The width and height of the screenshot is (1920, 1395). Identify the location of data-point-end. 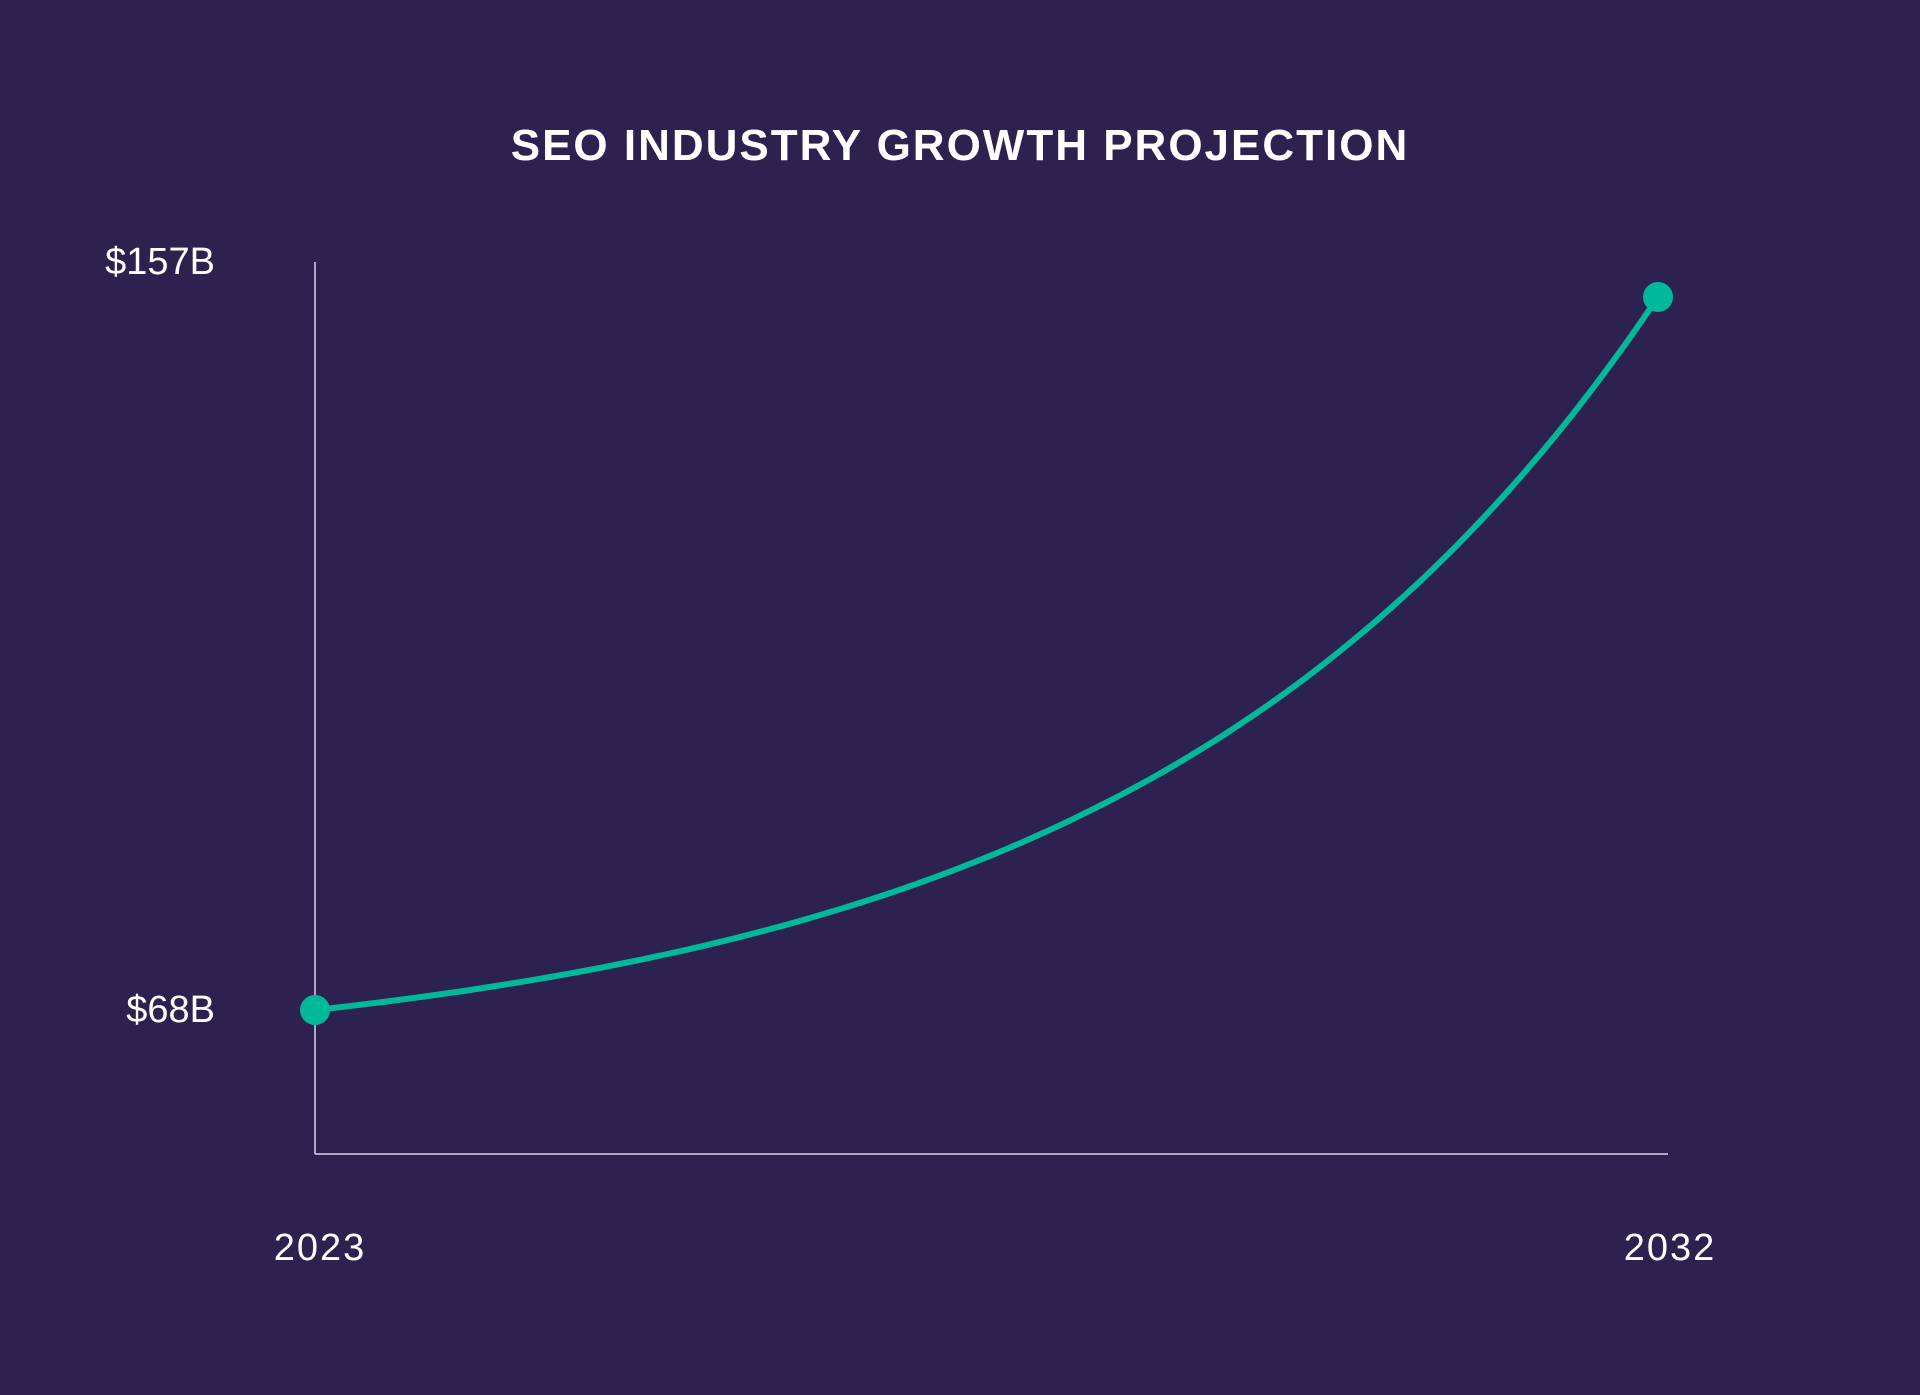
(1658, 297).